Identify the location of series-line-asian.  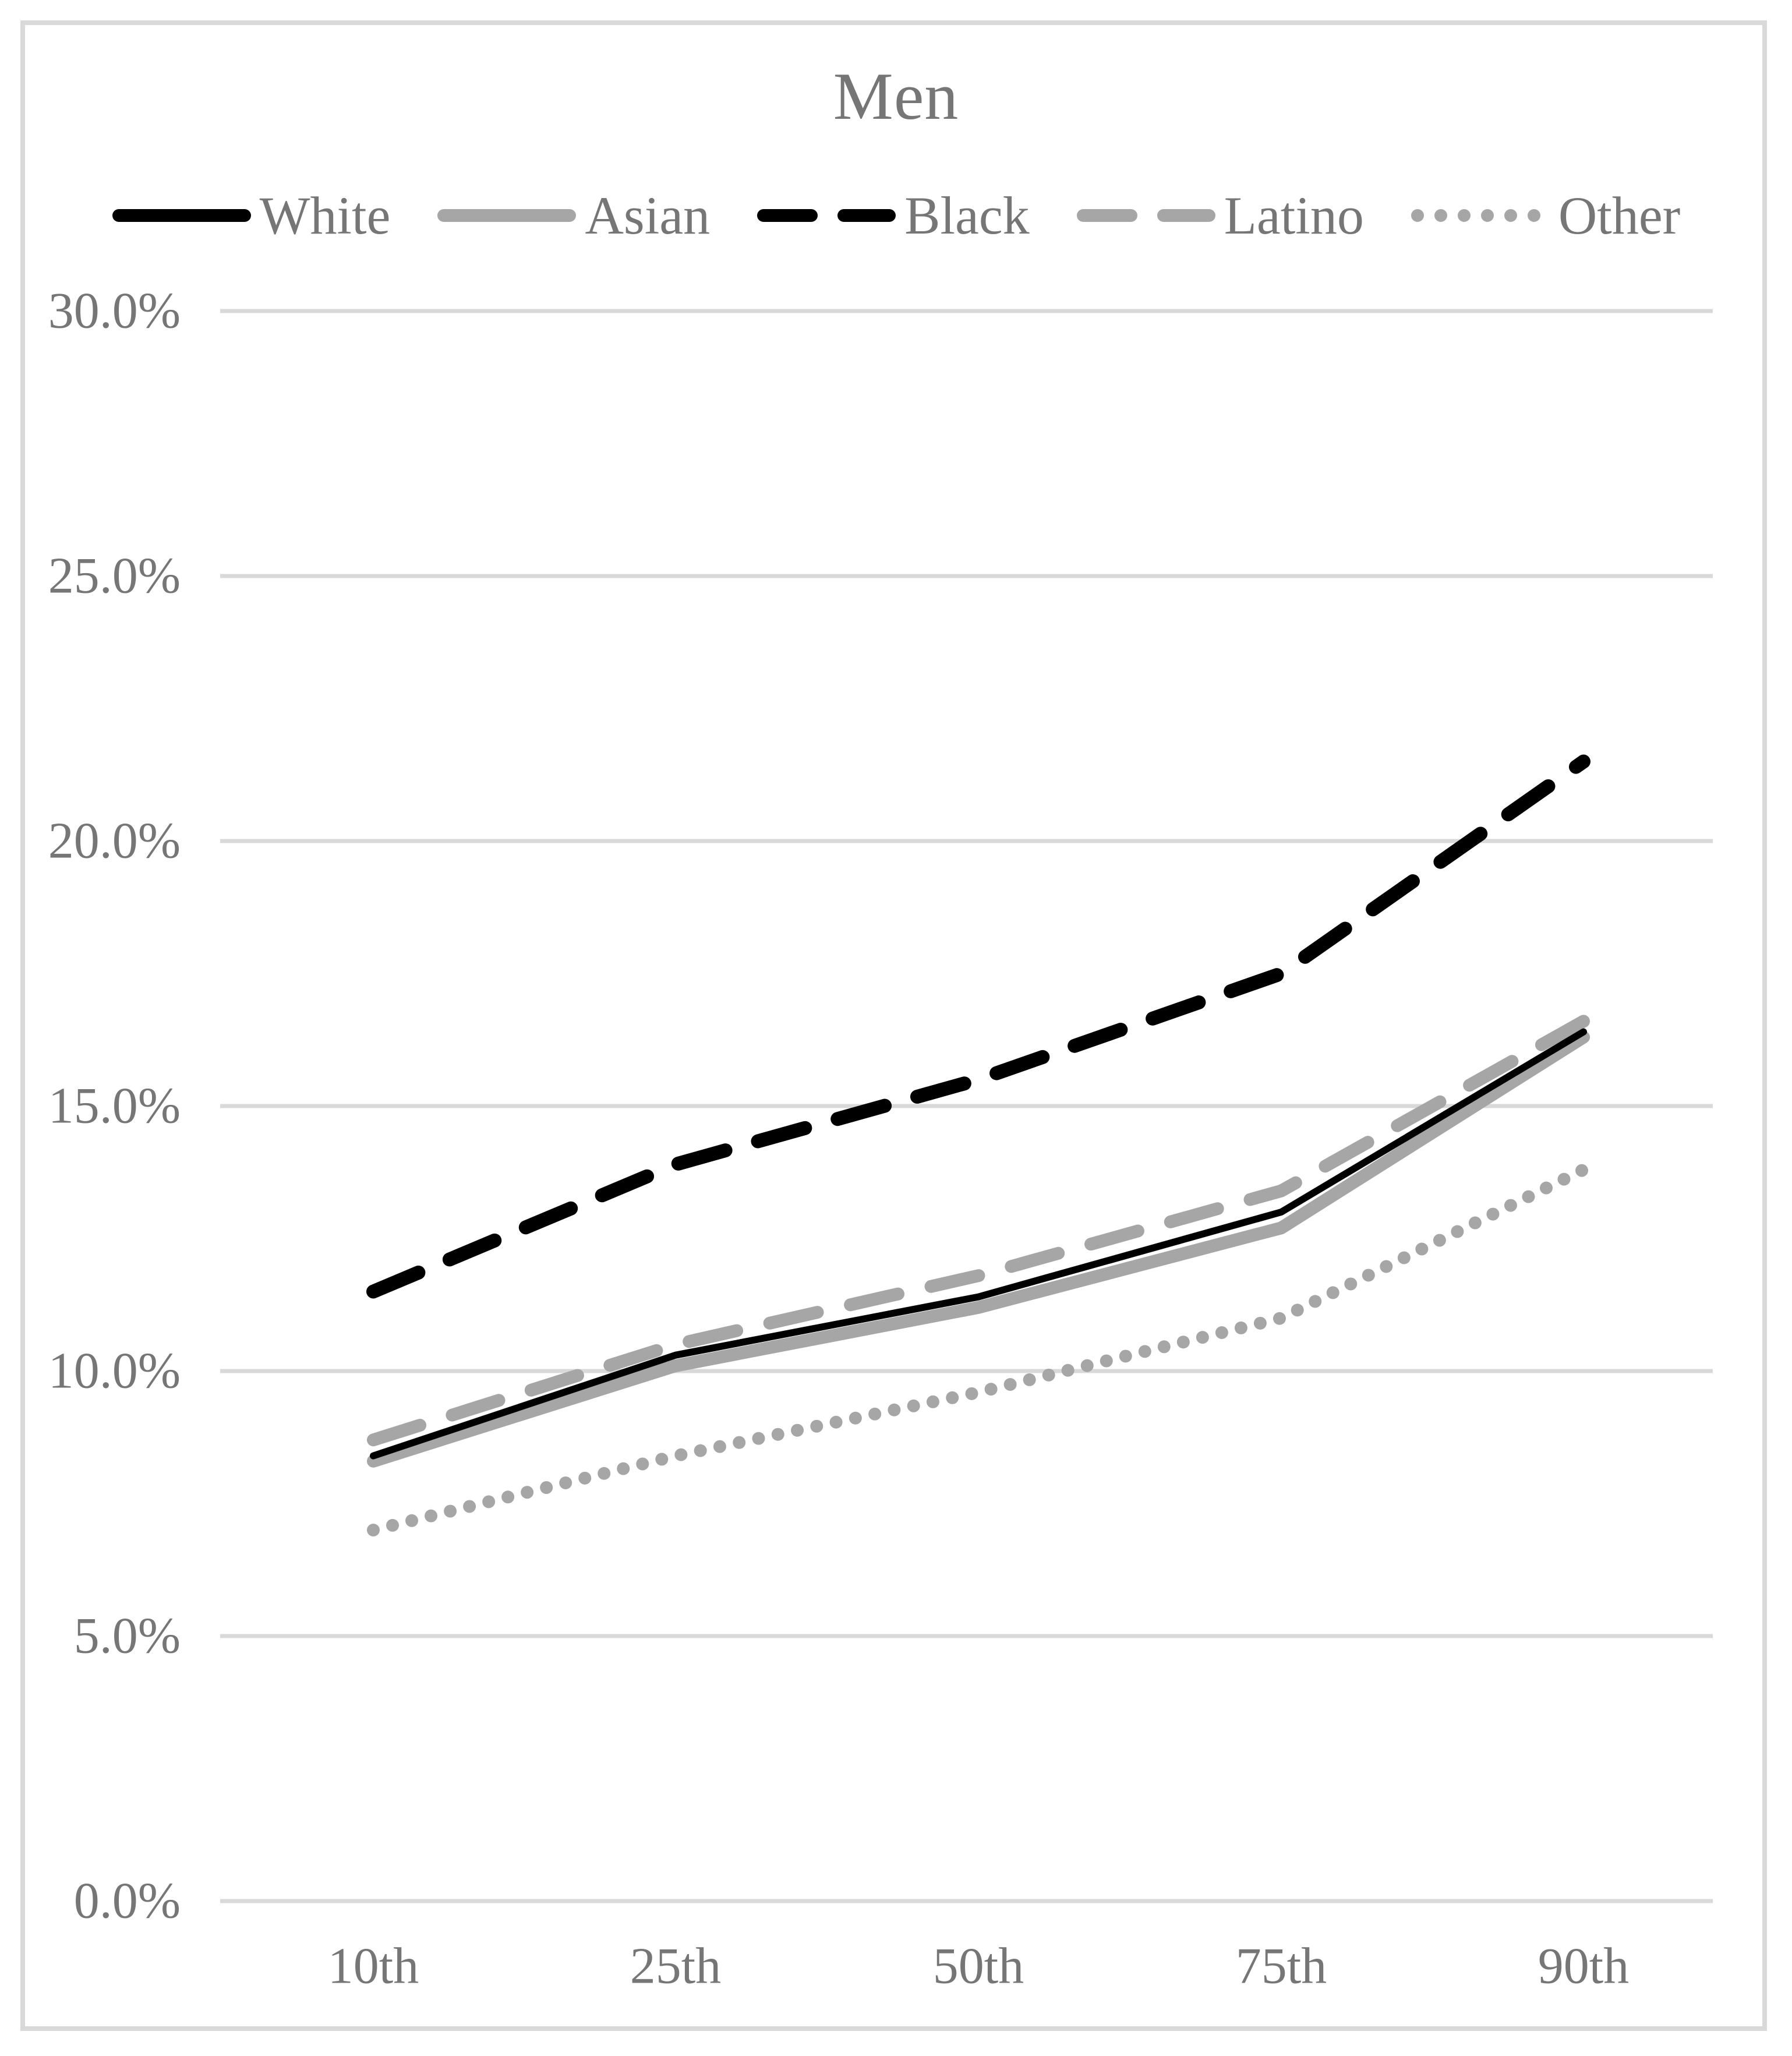
(978, 1249).